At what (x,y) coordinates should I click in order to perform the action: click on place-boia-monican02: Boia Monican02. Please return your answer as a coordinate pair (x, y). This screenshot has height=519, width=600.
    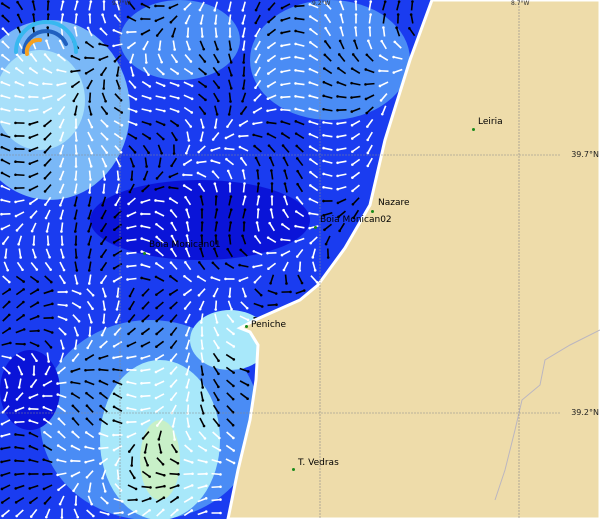
    Looking at the image, I should click on (356, 220).